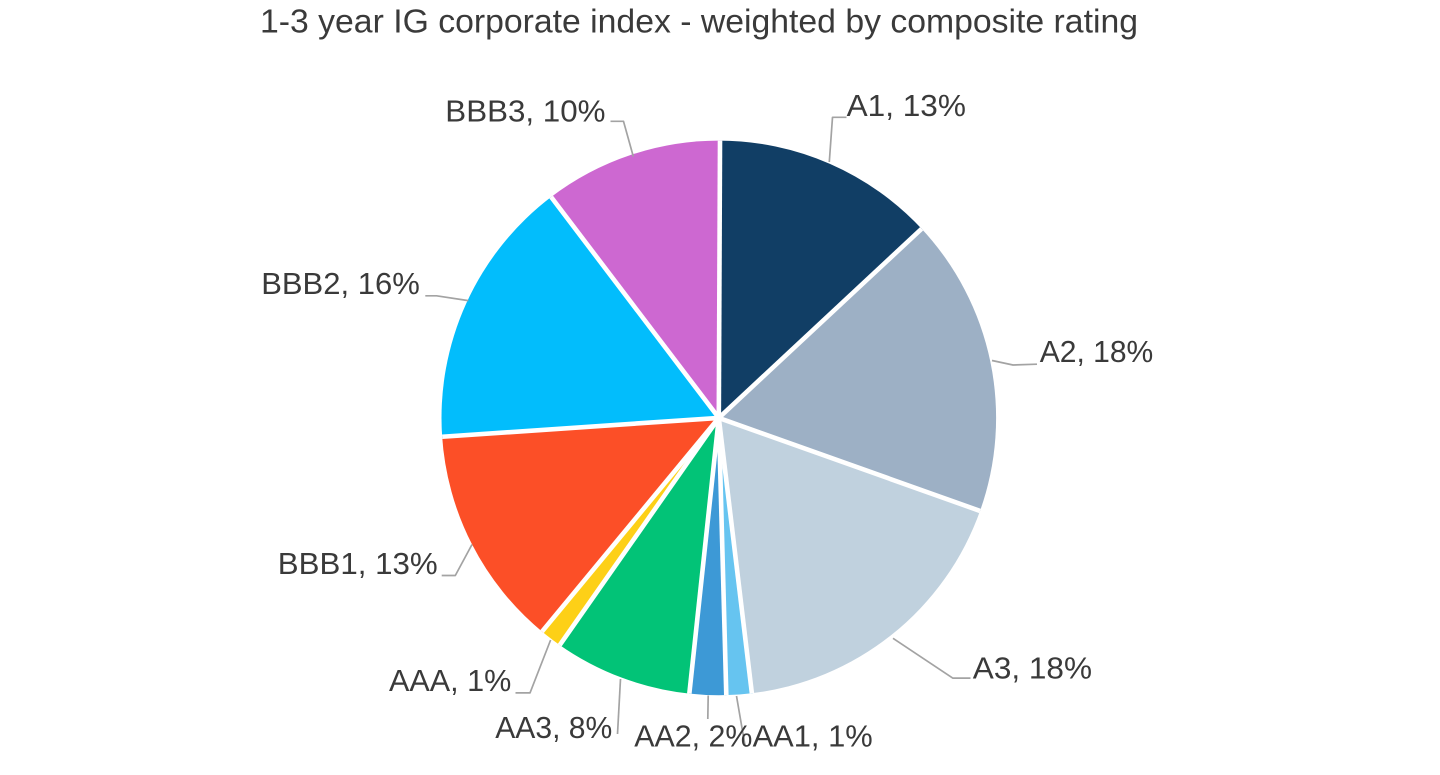  What do you see at coordinates (450, 680) in the screenshot?
I see `svg-text: AAA, 1%` at bounding box center [450, 680].